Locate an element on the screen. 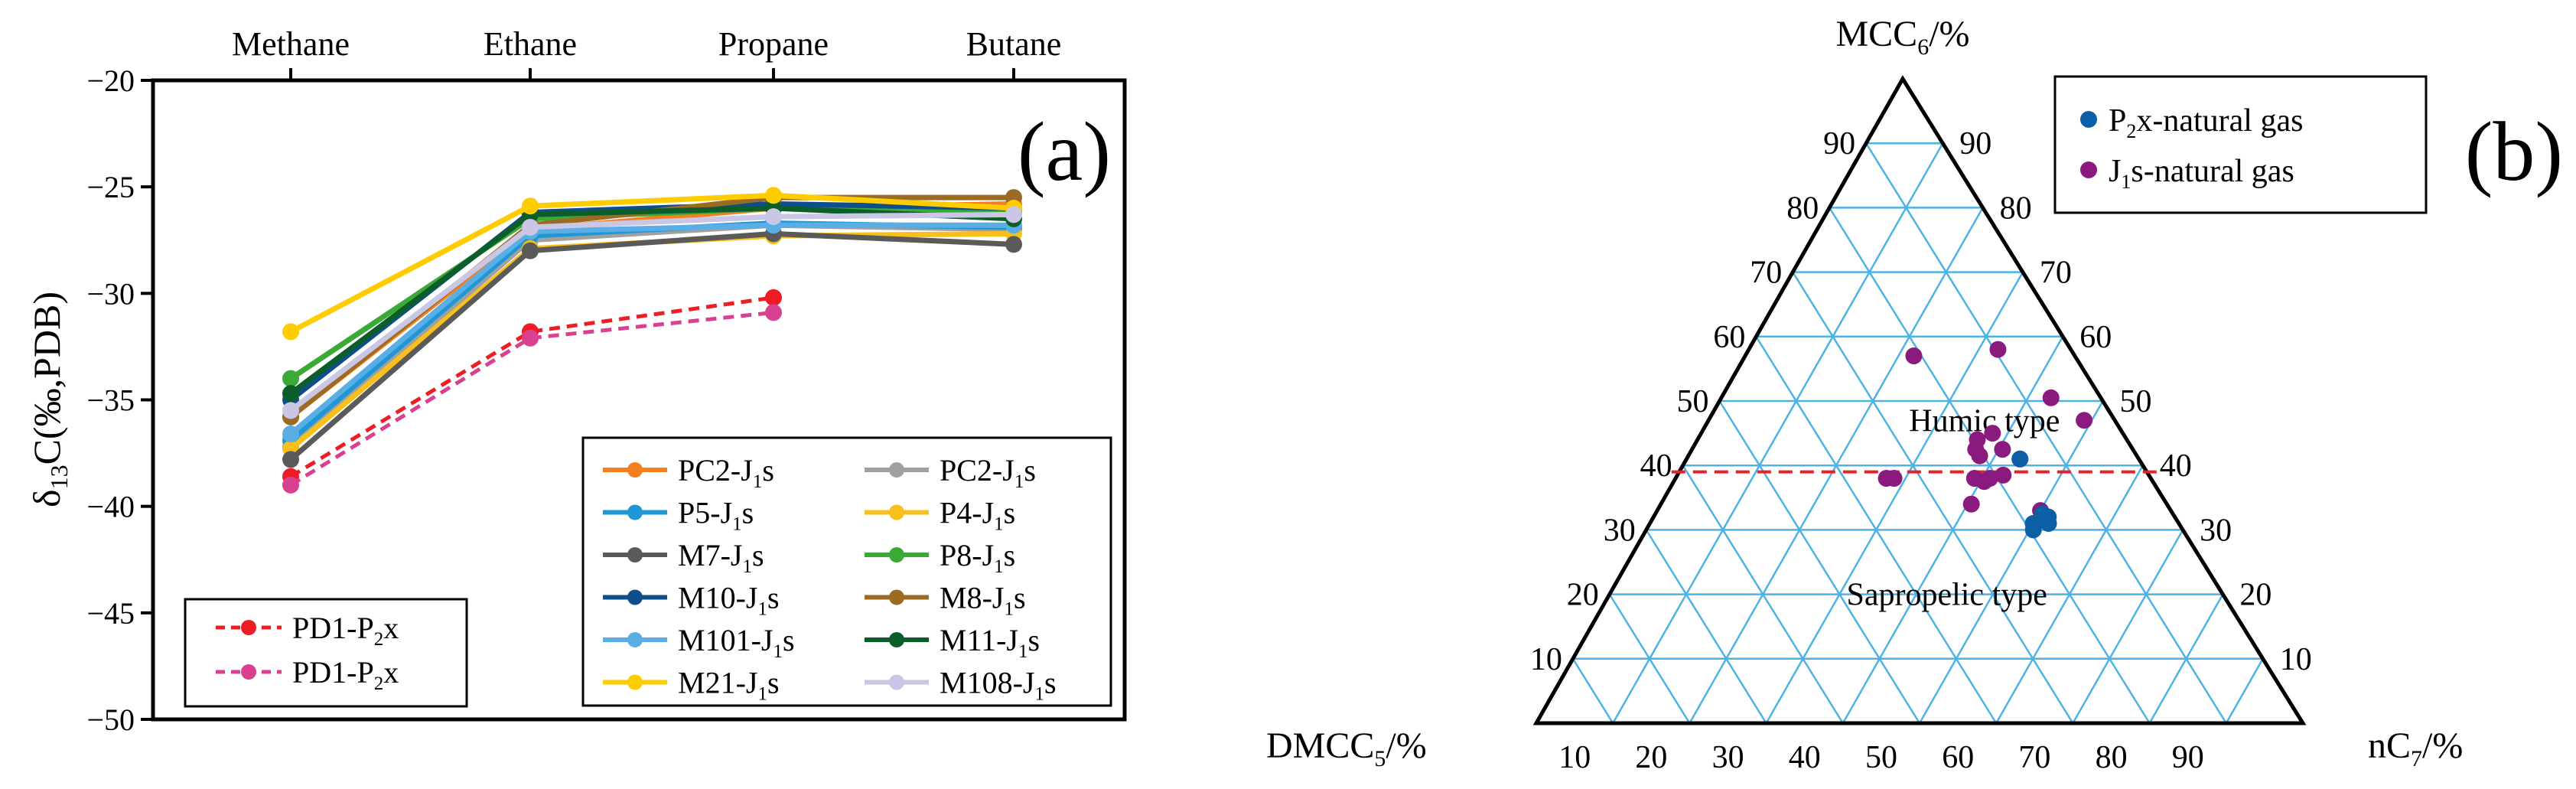 The height and width of the screenshot is (789, 2576). x-category-label-ethane: Ethane is located at coordinates (531, 44).